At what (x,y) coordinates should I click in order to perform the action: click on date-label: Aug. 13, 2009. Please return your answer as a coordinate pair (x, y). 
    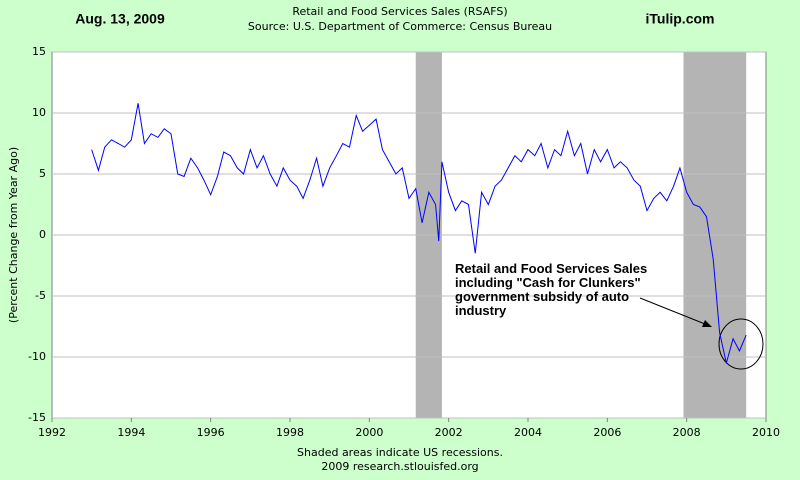
    Looking at the image, I should click on (120, 19).